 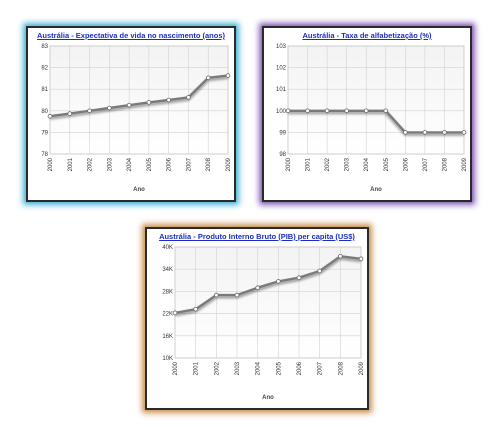 I want to click on y-tick-label: 98, so click(x=282, y=155).